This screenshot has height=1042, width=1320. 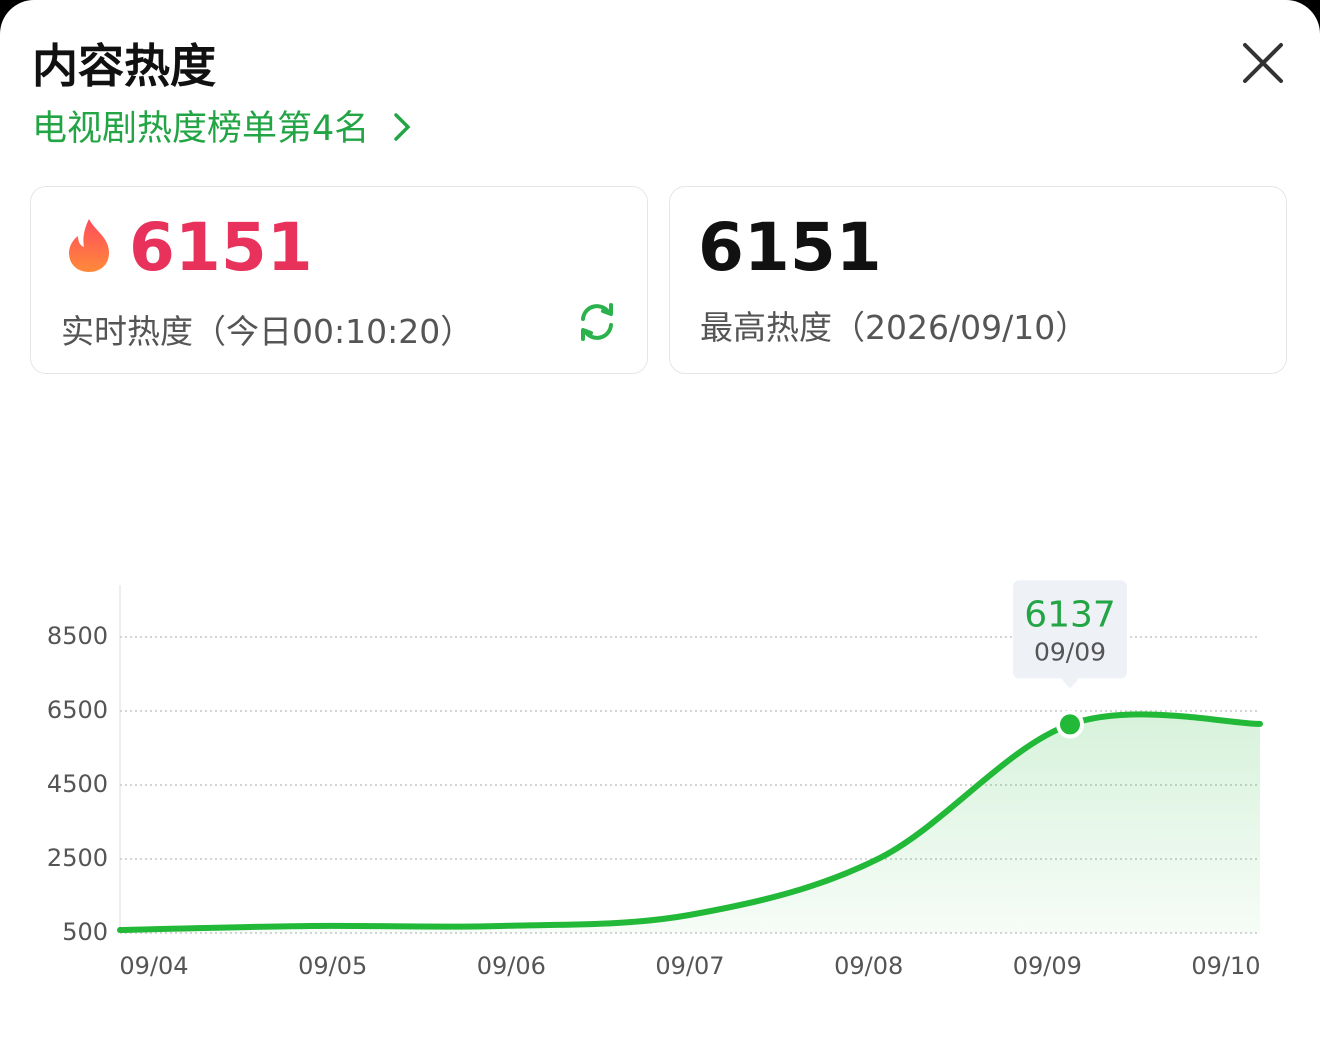 I want to click on peak-card: 6151 最高热度（2026/09/10）, so click(x=978, y=280).